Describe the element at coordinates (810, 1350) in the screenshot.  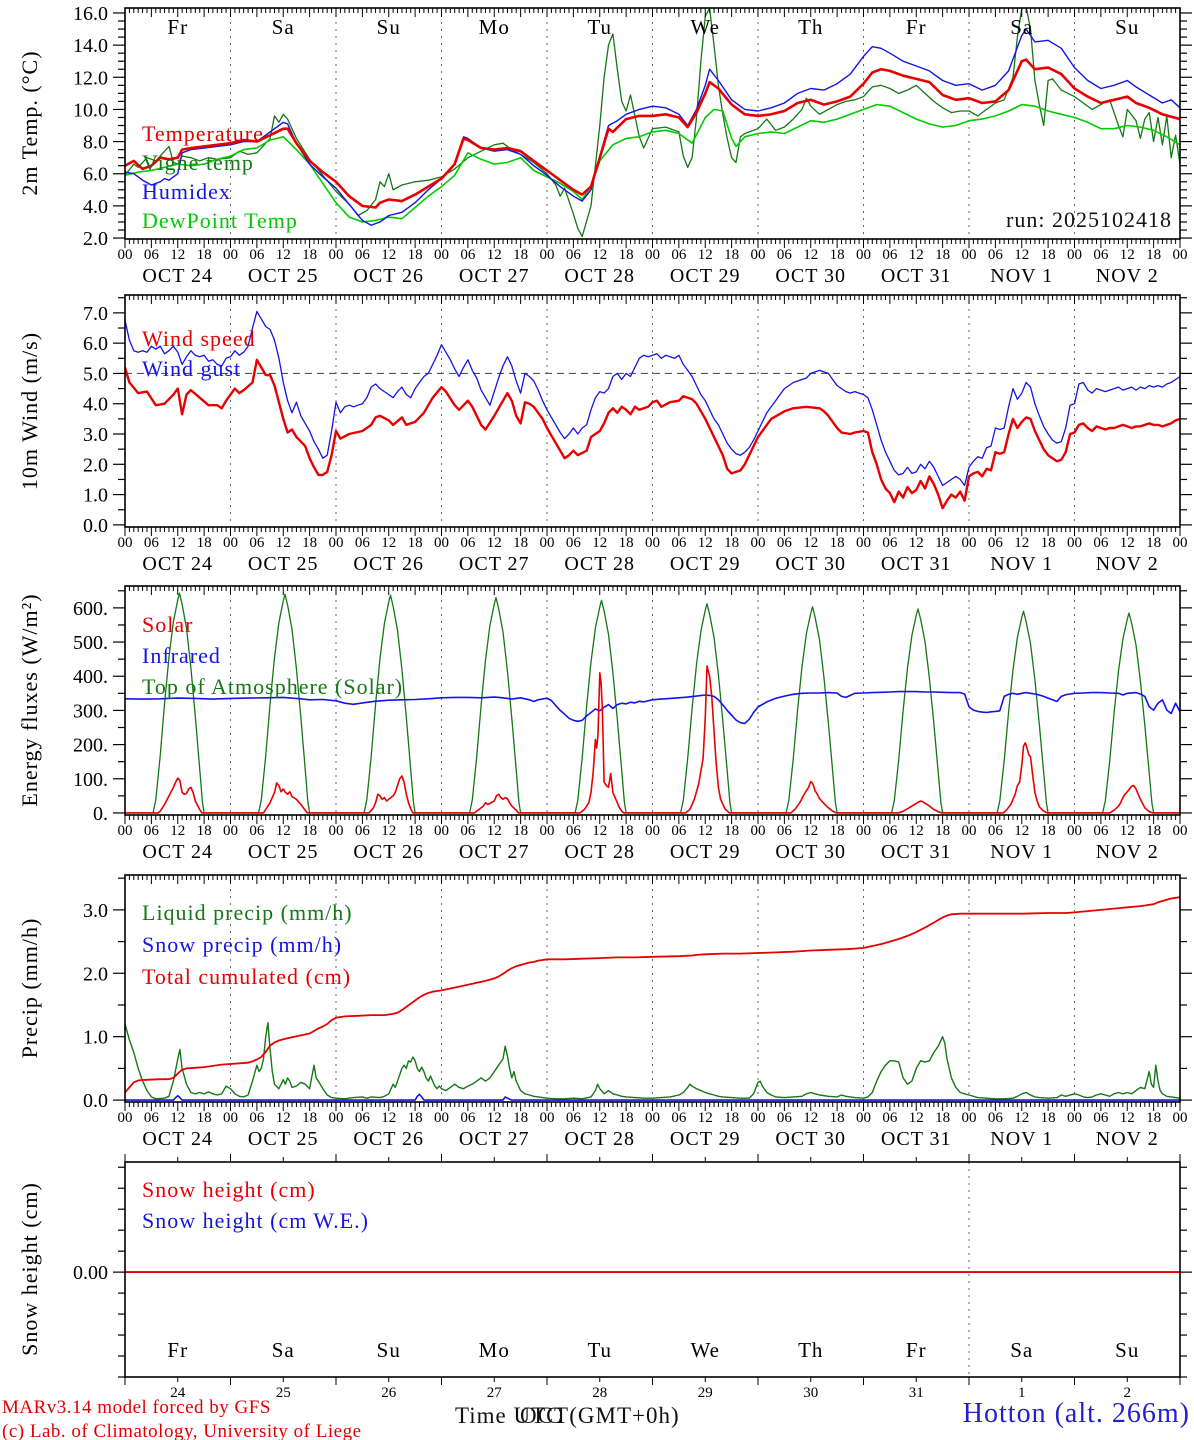
I see `day-label: Th` at that location.